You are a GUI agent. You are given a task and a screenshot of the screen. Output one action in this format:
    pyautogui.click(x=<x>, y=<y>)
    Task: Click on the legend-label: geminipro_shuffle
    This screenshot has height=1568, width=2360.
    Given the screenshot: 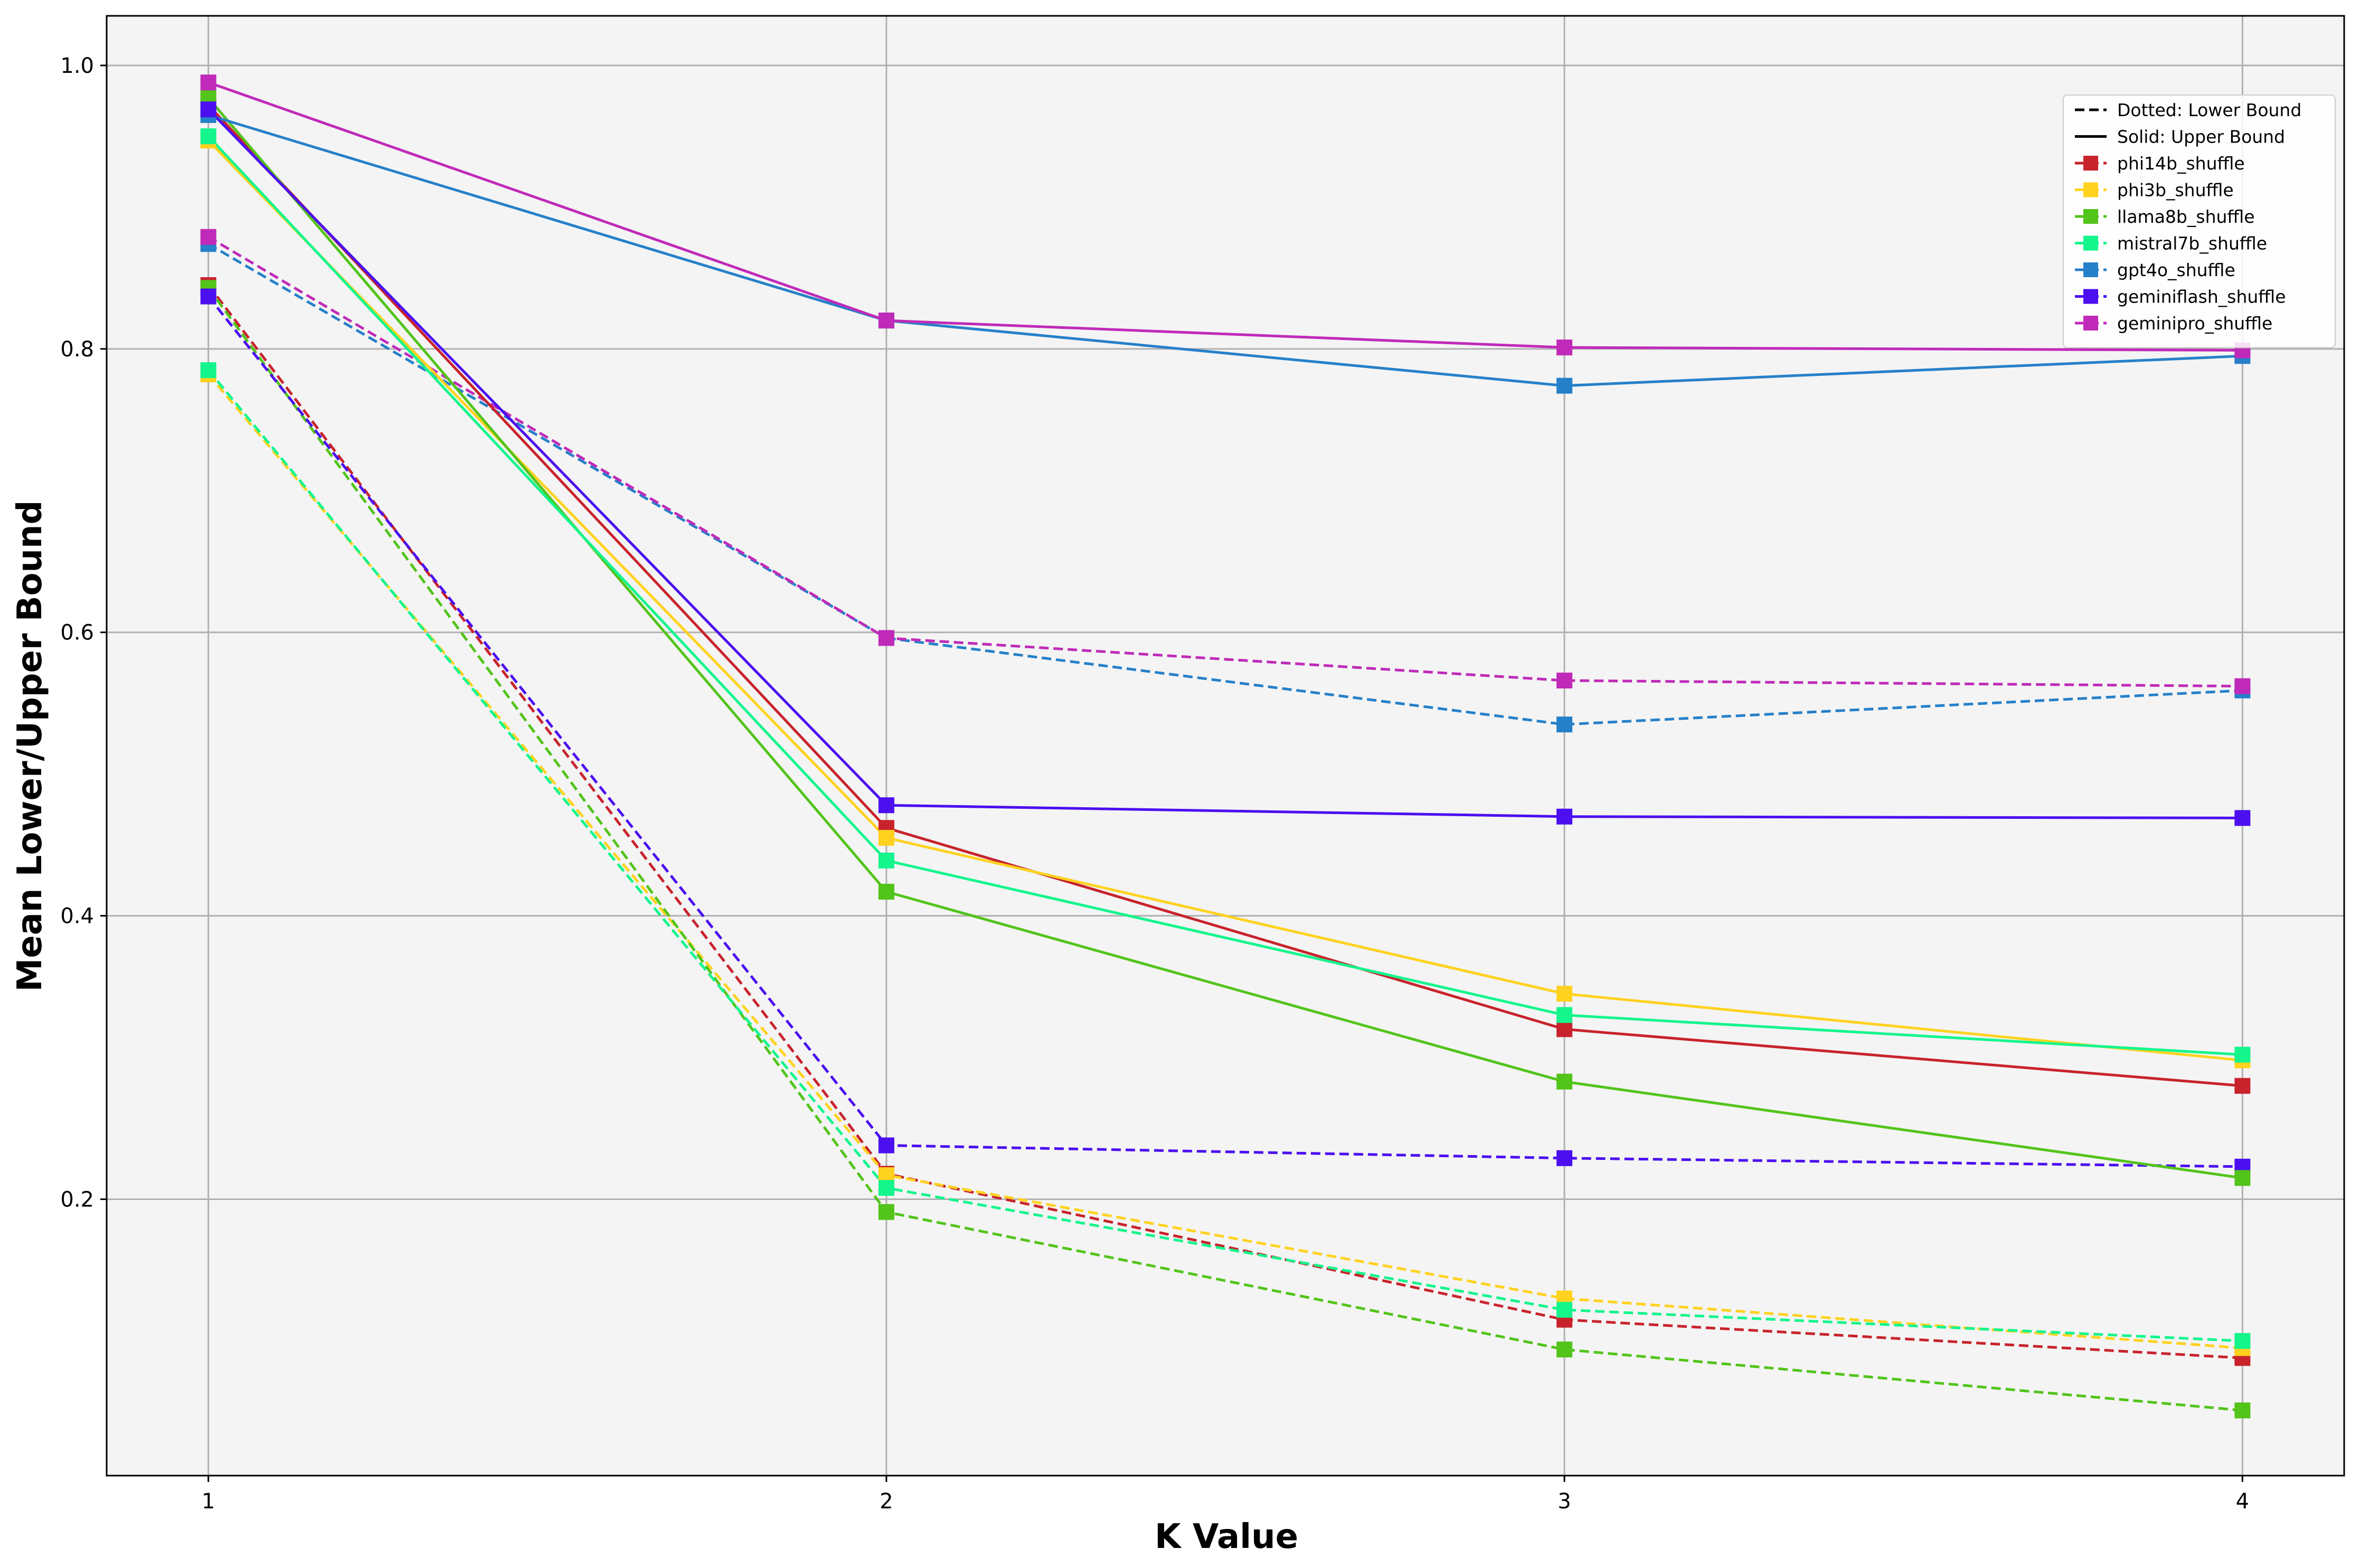 What is the action you would take?
    pyautogui.click(x=2194, y=323)
    